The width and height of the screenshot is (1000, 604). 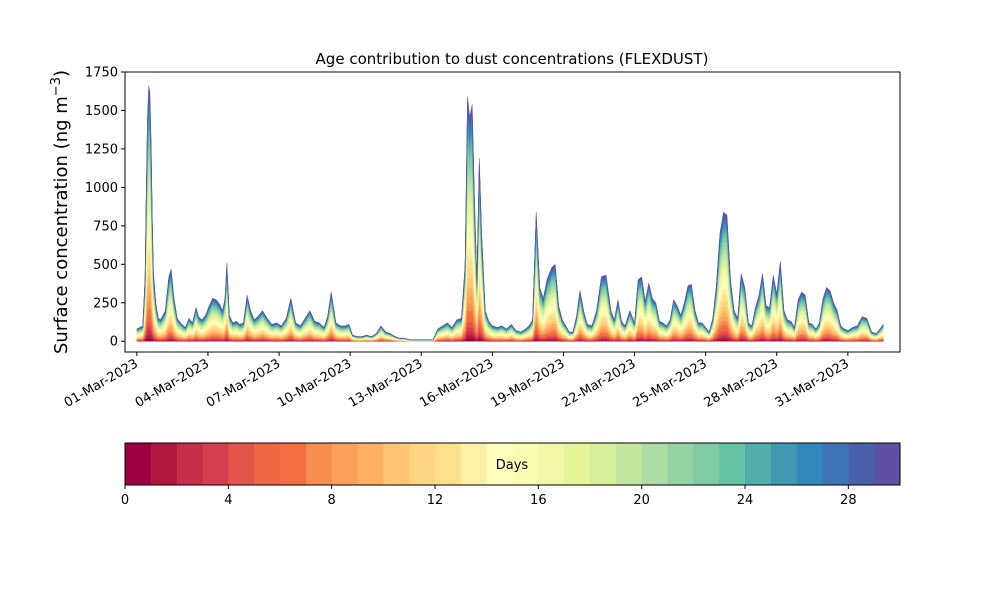 I want to click on colorbar, so click(x=513, y=464).